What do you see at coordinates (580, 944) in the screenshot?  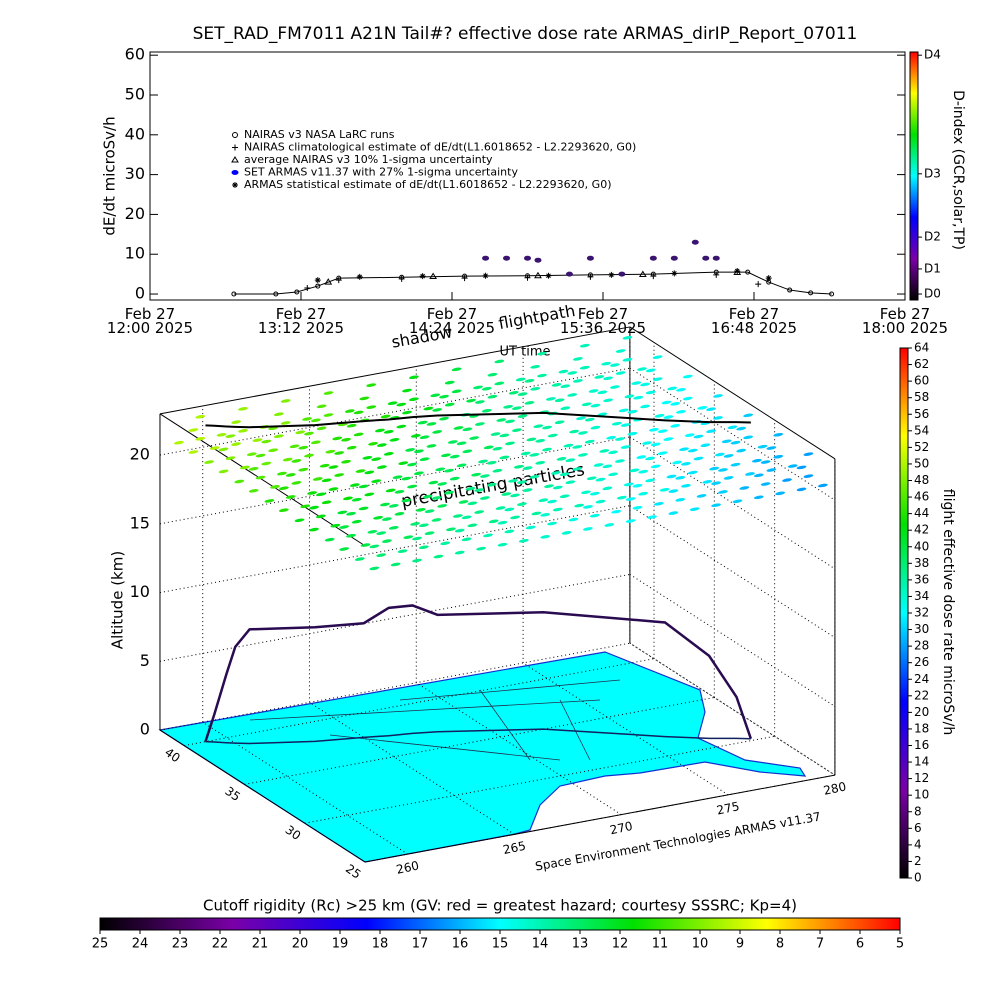 I see `colorbar-tick-label: 13` at bounding box center [580, 944].